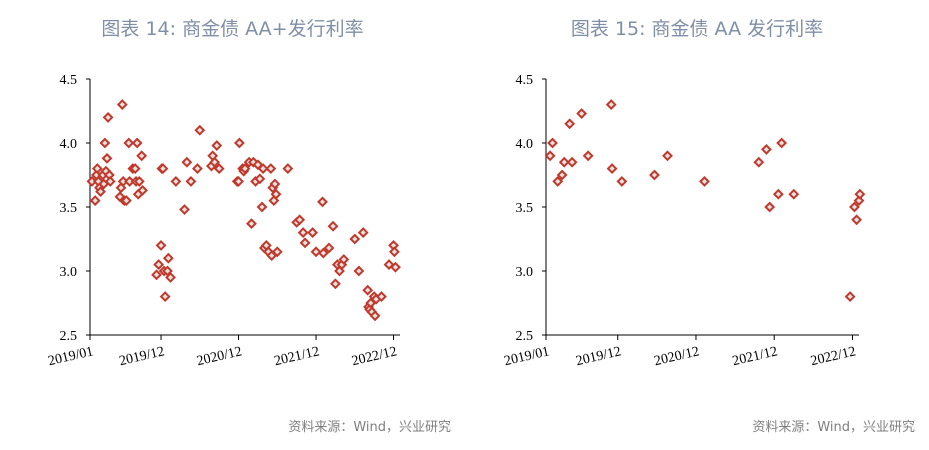 This screenshot has height=450, width=929. I want to click on x-tick-label: 2020/12, so click(219, 356).